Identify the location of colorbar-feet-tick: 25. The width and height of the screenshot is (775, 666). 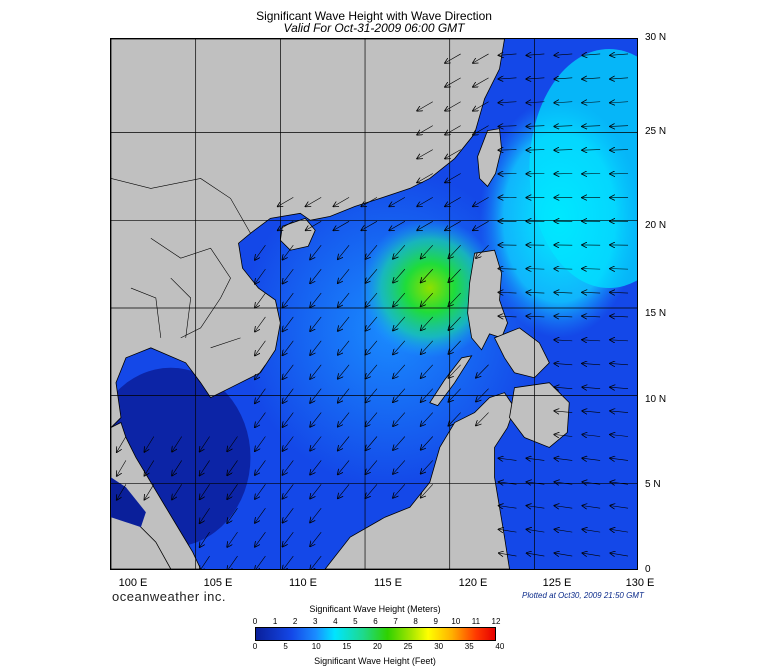
(408, 646).